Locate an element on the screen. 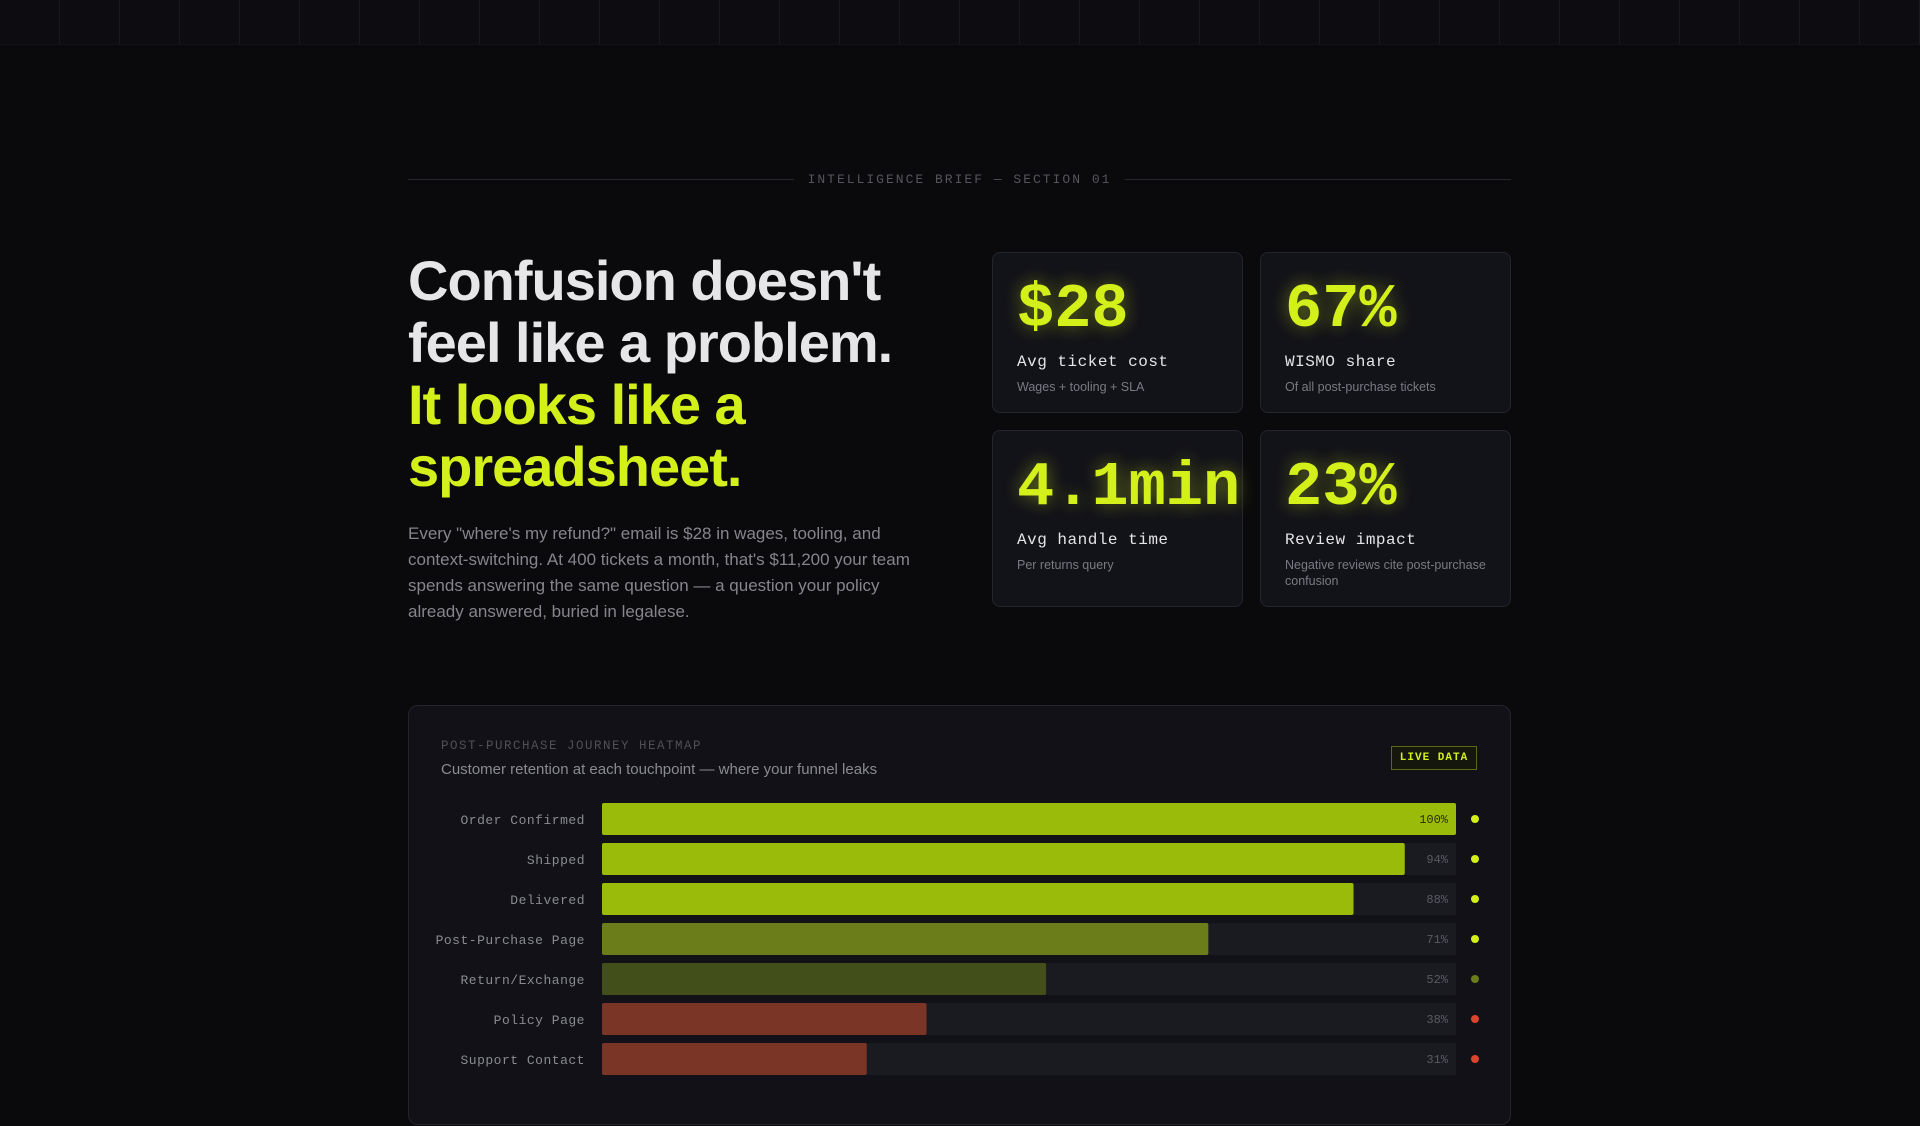 This screenshot has height=1126, width=1920. stat-label: WISMO share is located at coordinates (1341, 362).